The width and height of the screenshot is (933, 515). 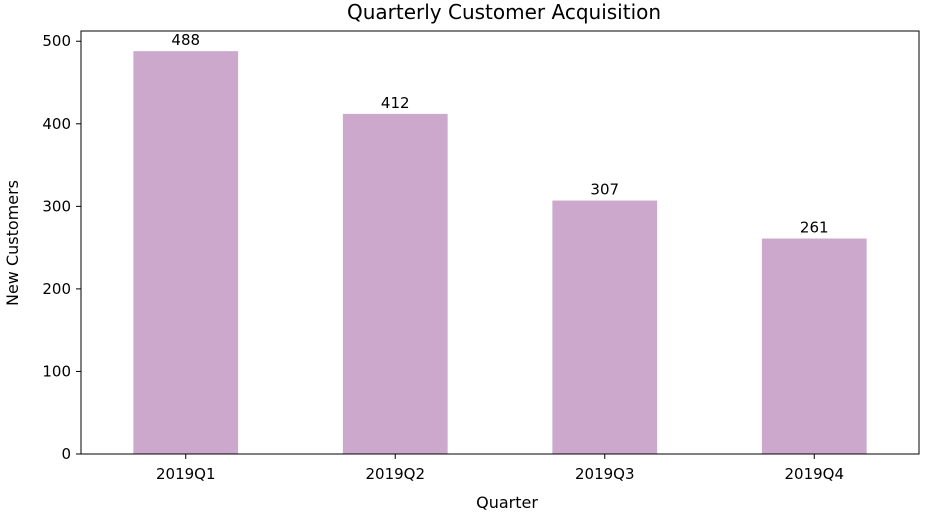 What do you see at coordinates (507, 502) in the screenshot?
I see `x-axis-label: Quarter` at bounding box center [507, 502].